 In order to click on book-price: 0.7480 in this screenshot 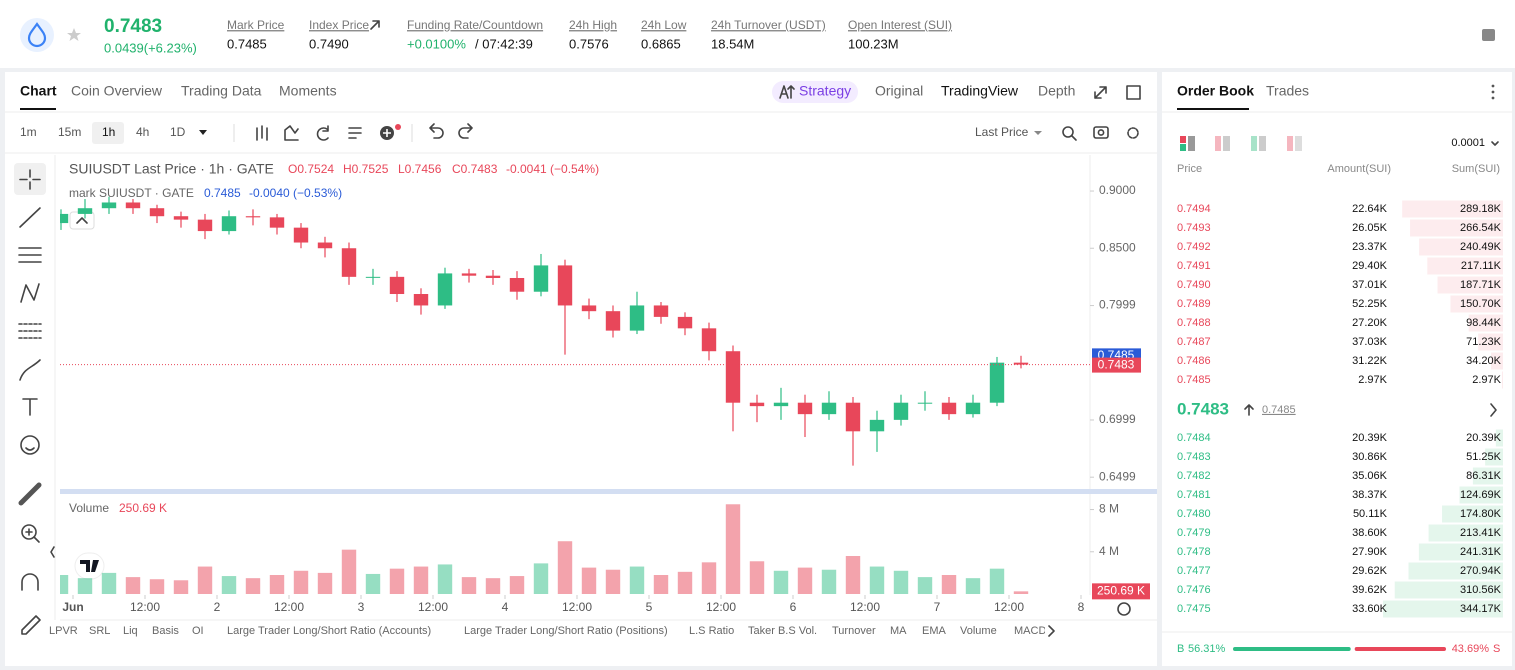, I will do `click(1194, 514)`.